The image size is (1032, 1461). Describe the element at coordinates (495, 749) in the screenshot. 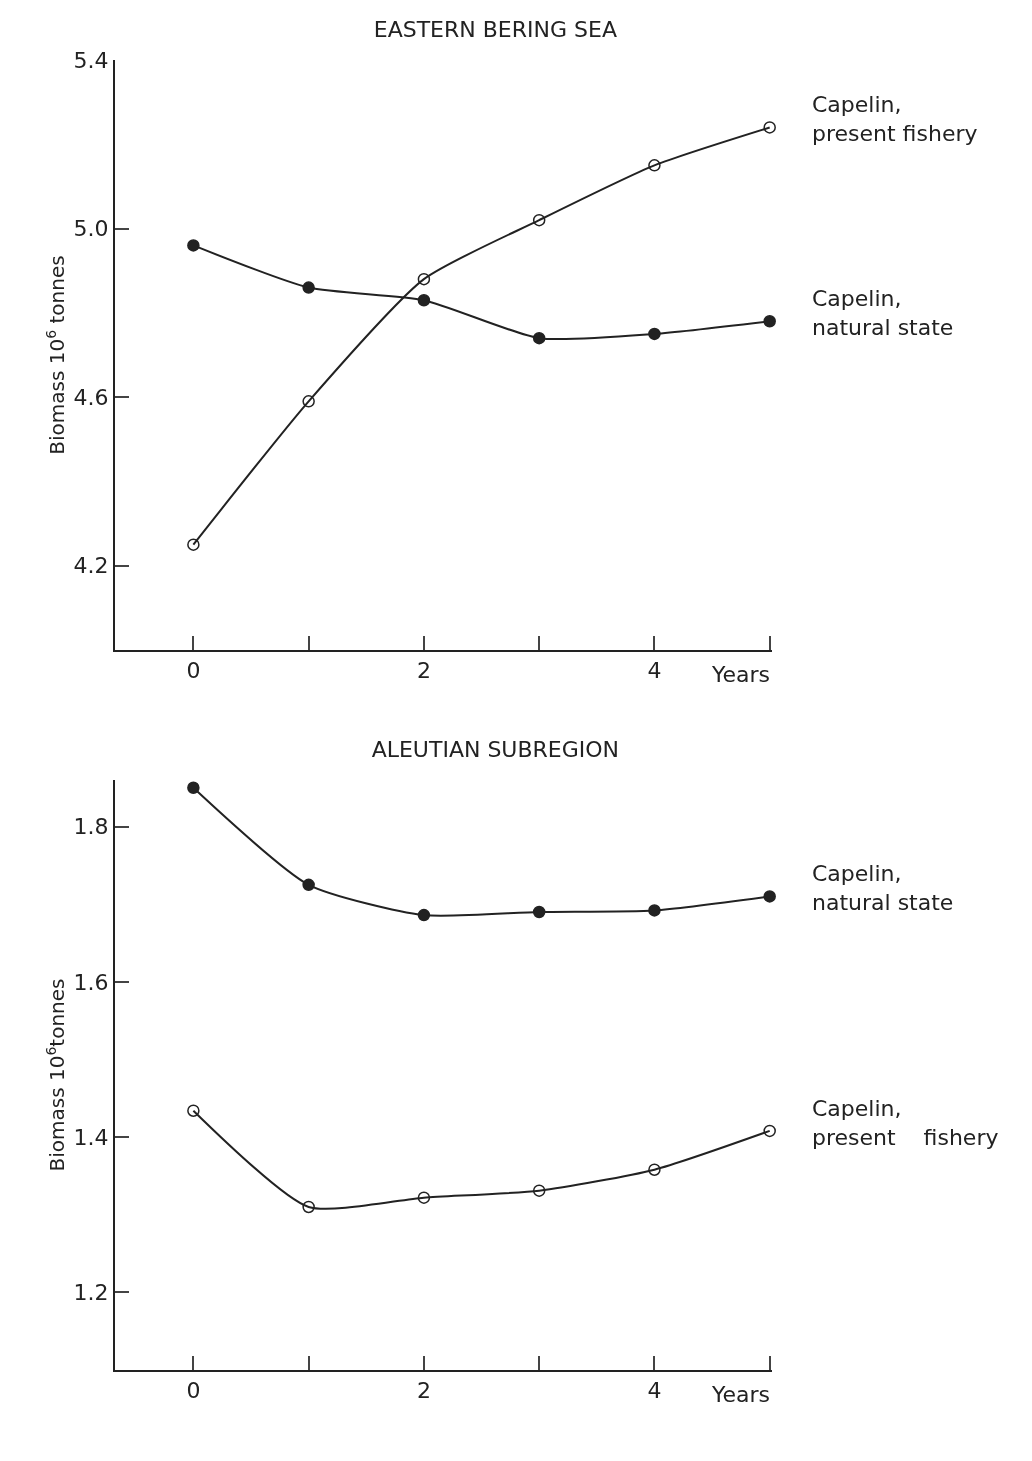

I see `chart-title: ALEUTIAN SUBREGION` at that location.